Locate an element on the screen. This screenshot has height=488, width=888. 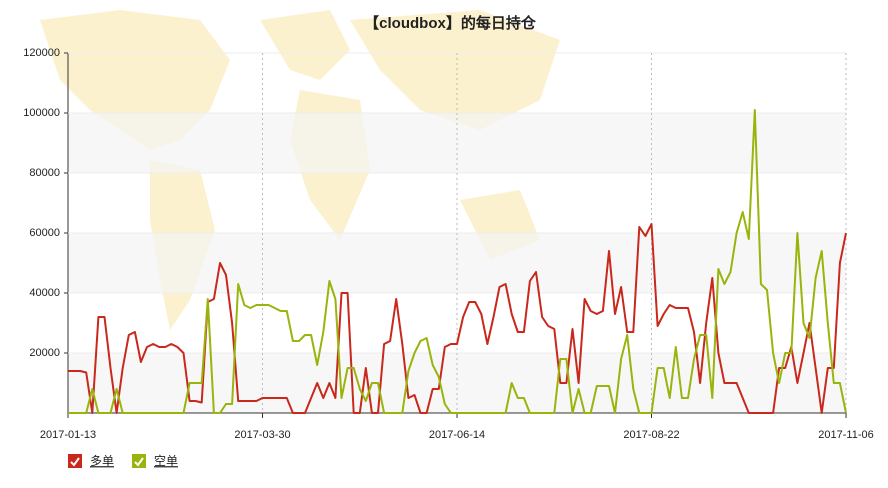
legend-item: 空单 is located at coordinates (155, 461).